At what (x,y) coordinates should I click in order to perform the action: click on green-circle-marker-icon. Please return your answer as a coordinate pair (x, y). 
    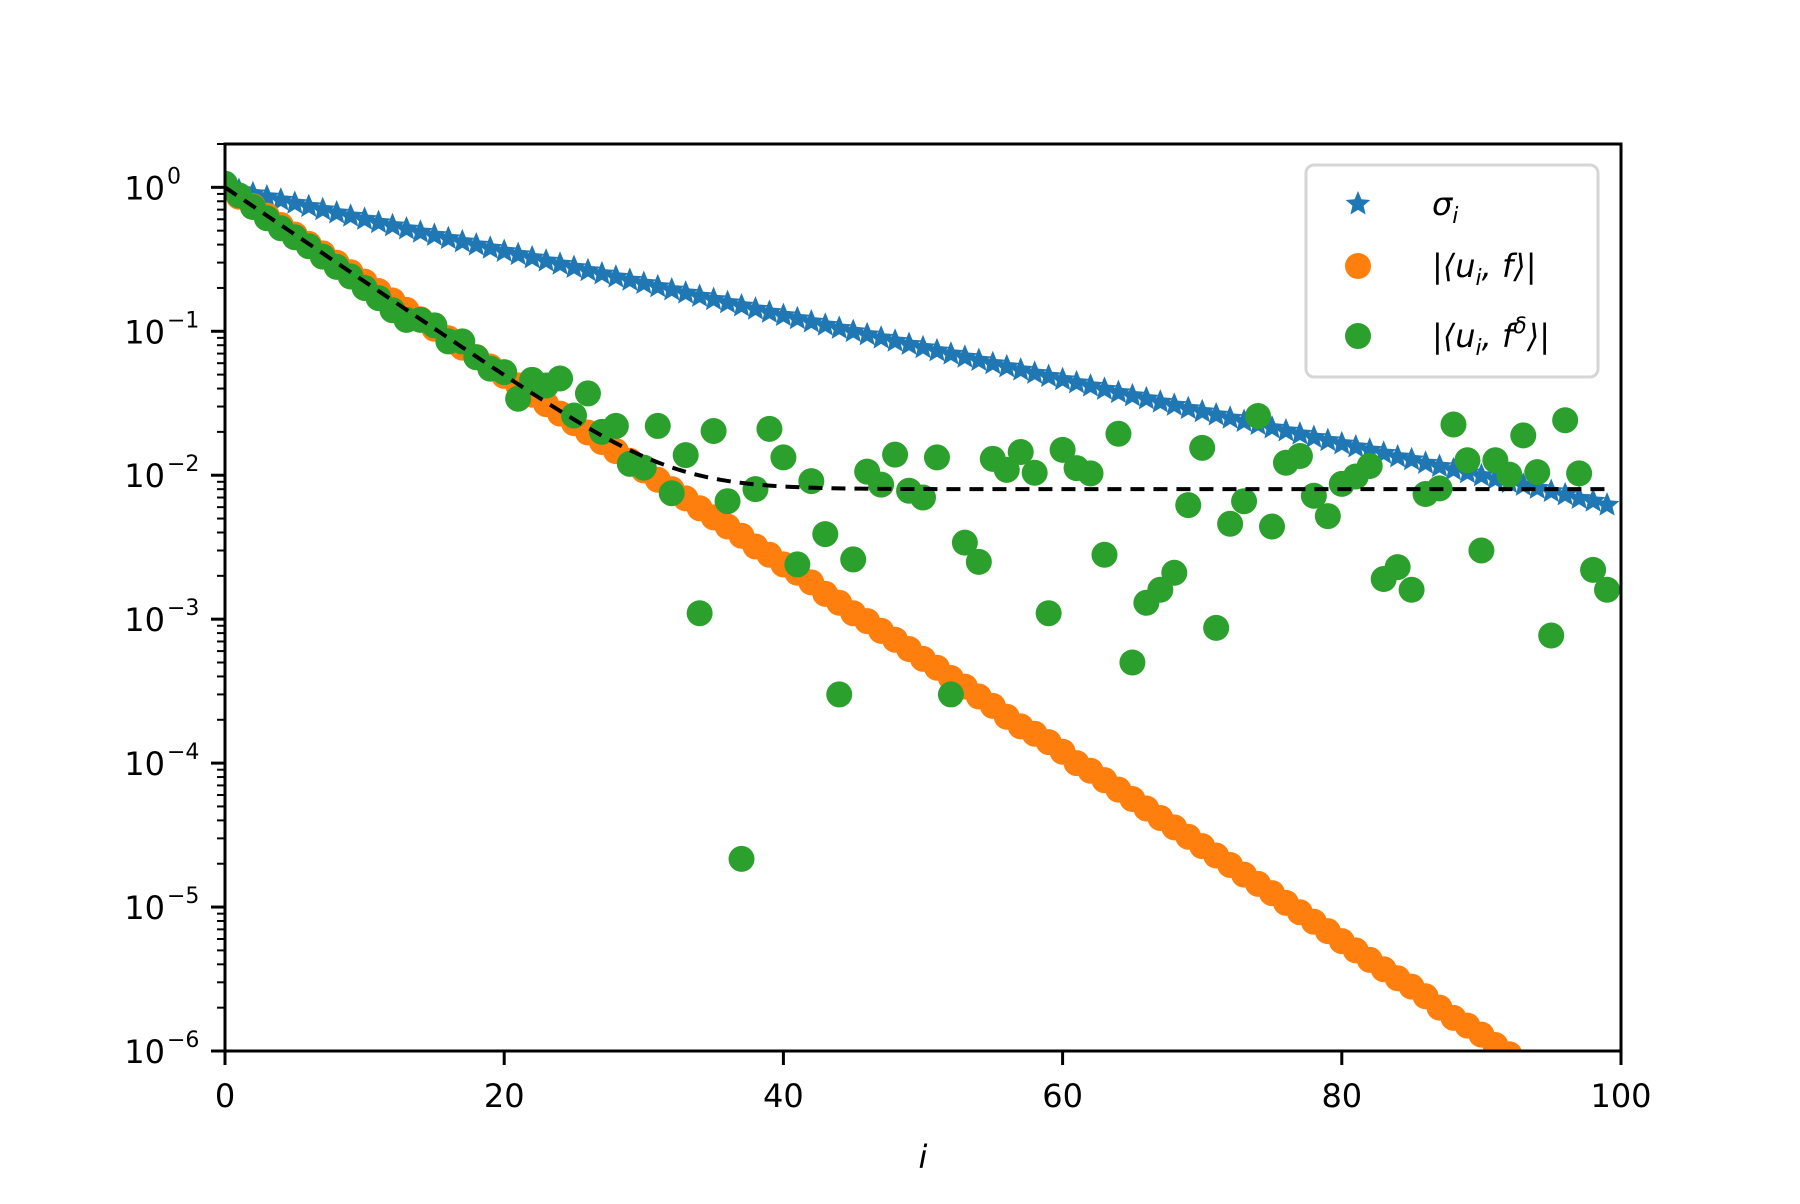
    Looking at the image, I should click on (1358, 336).